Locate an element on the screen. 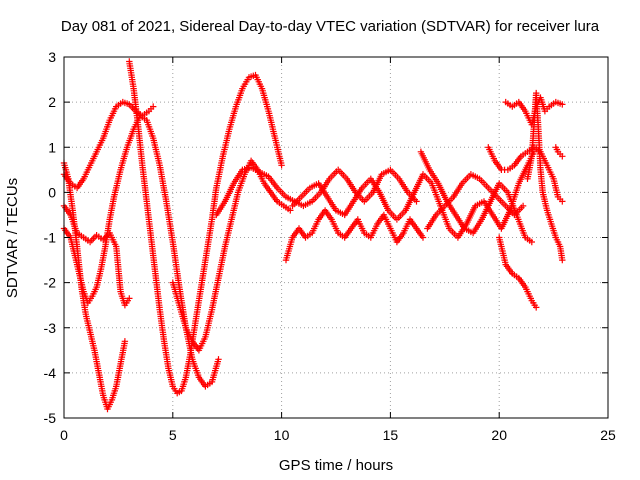 Image resolution: width=640 pixels, height=480 pixels. y-tick-label: -3 is located at coordinates (50, 328).